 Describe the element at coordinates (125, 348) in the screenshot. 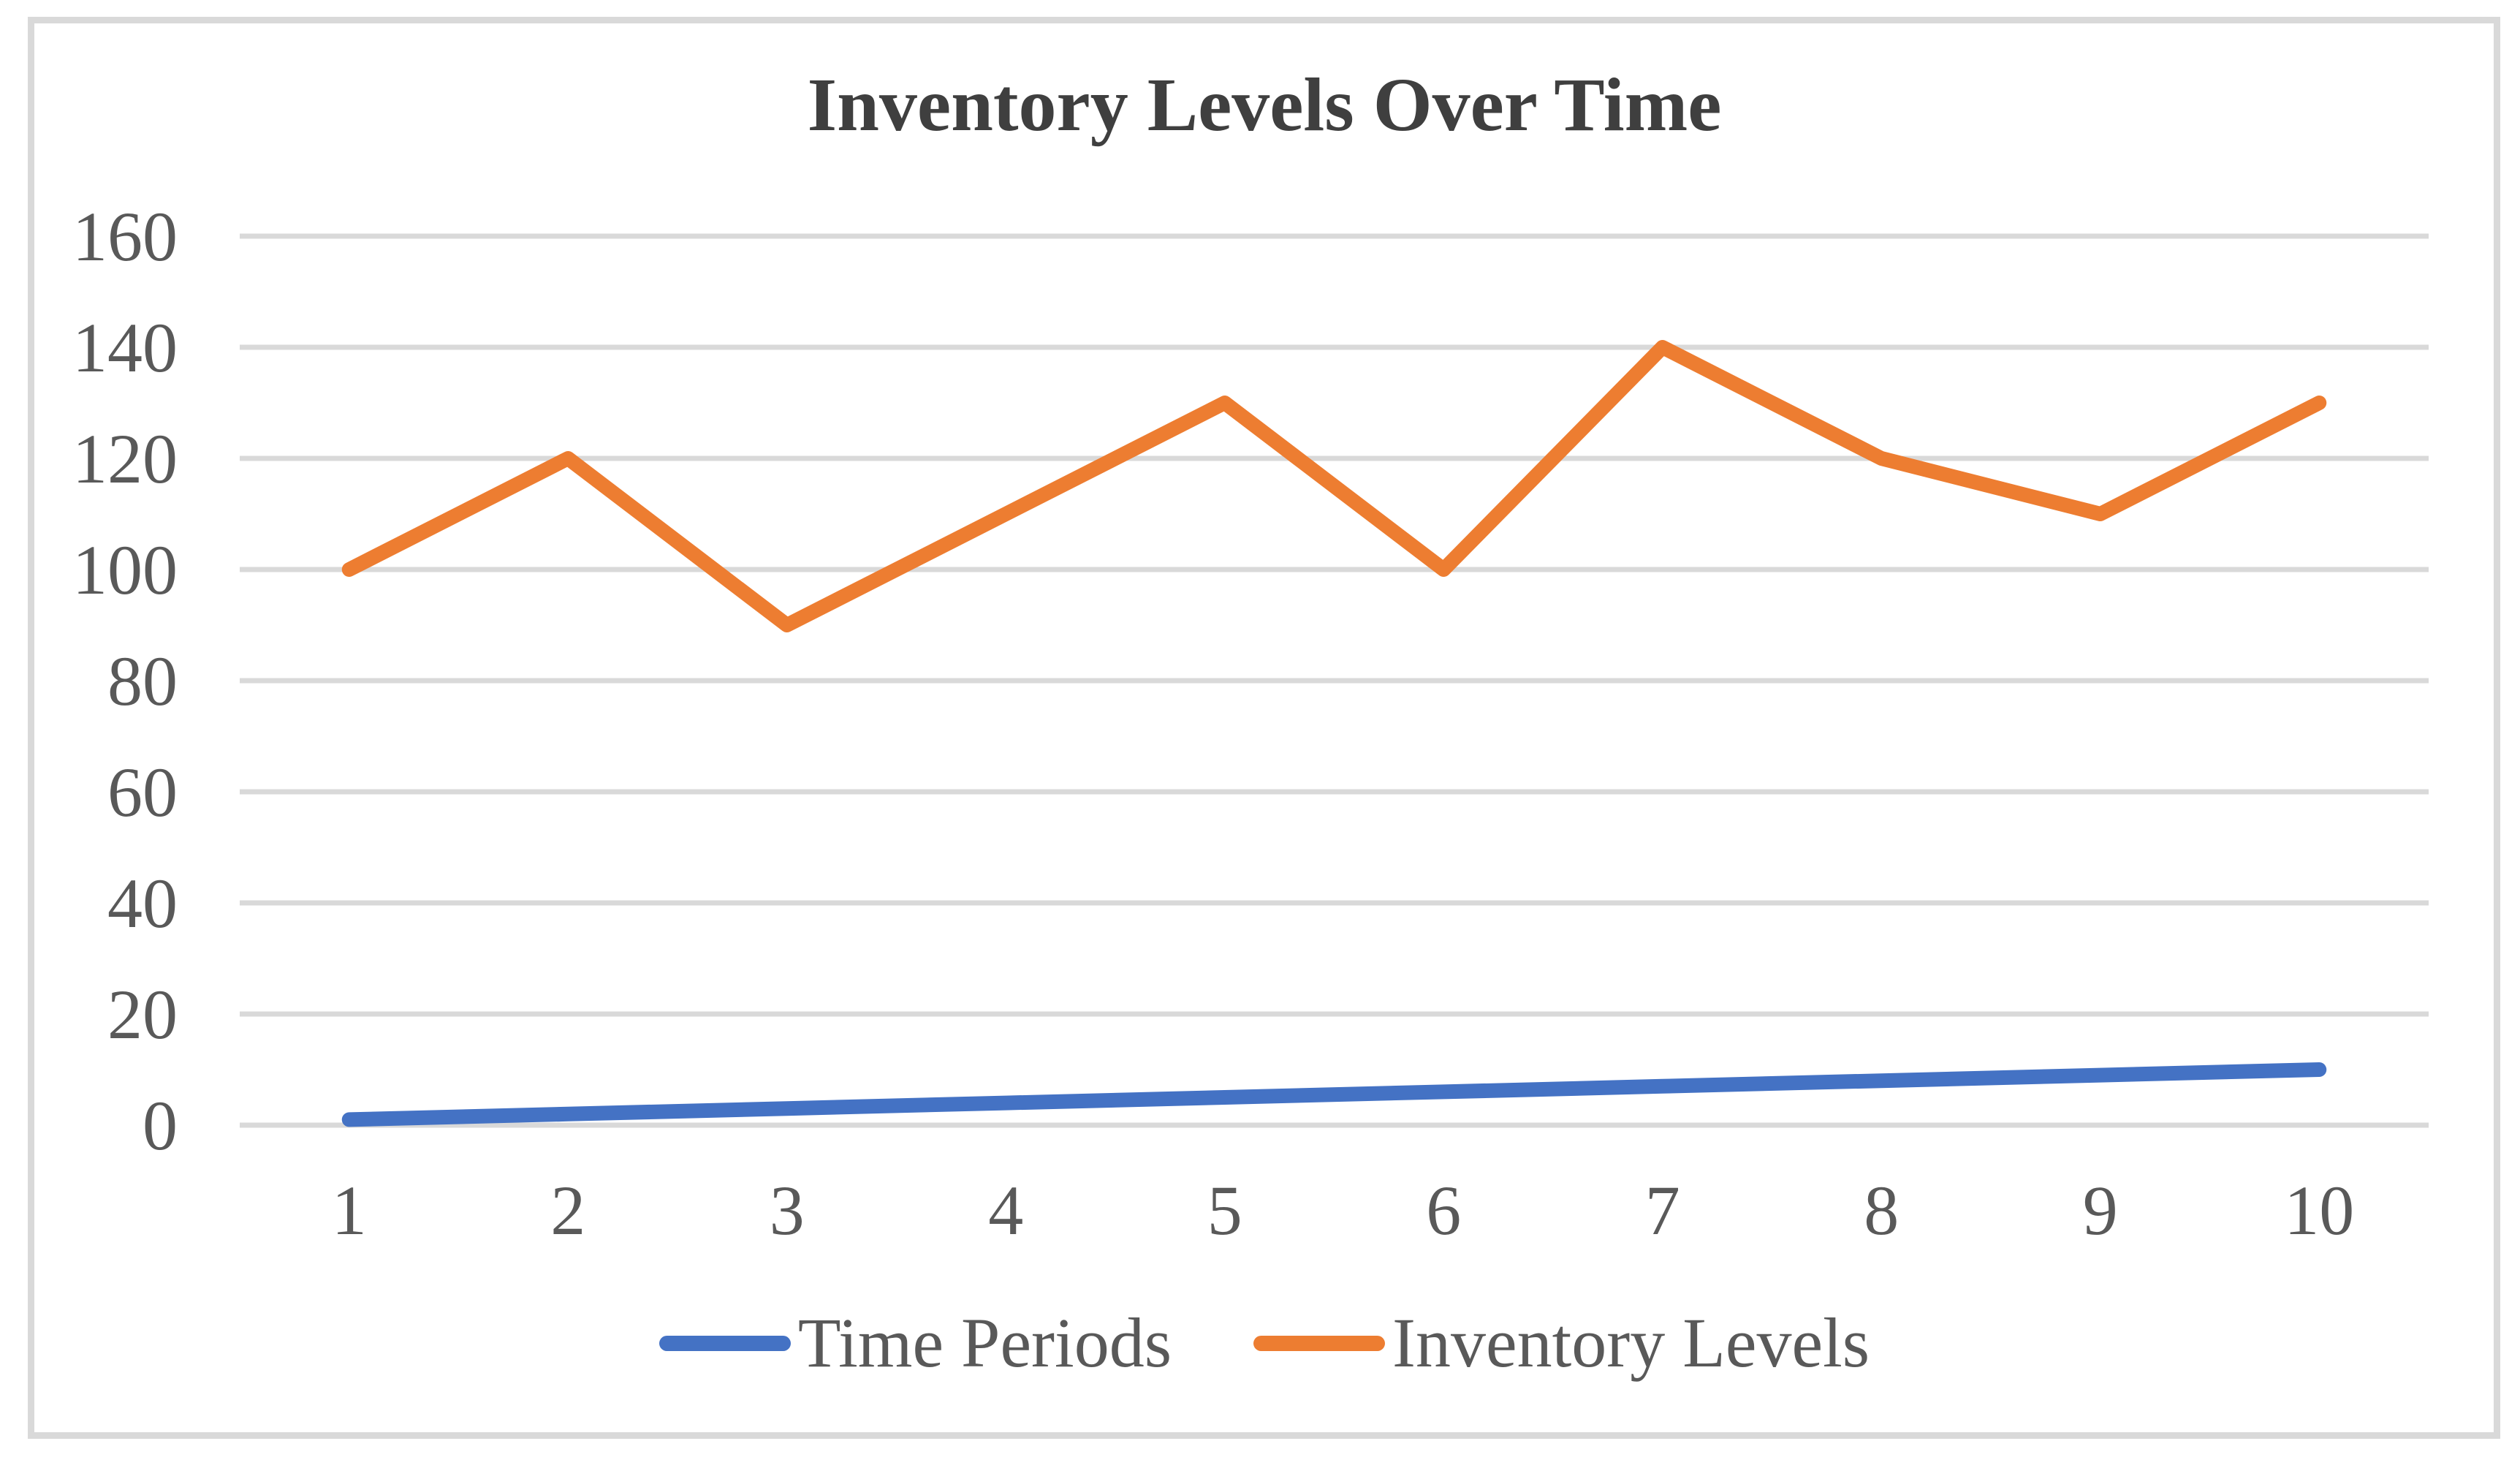

I see `y-axis-tick-label-140: 140` at that location.